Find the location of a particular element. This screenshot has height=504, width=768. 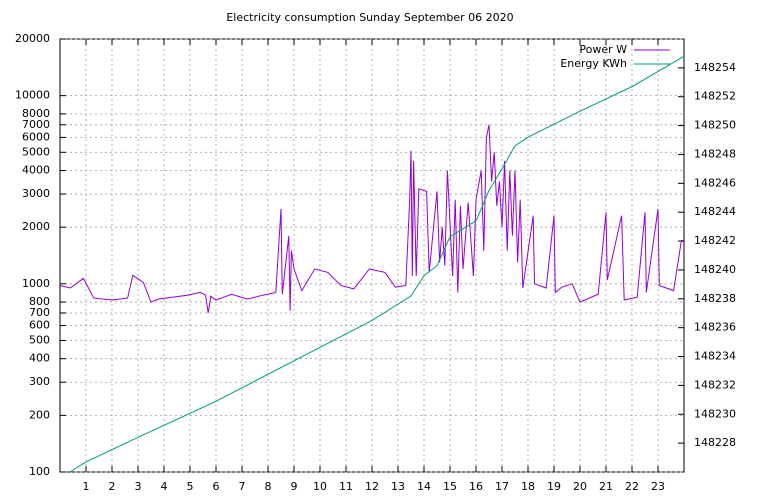

x-tick-label: 6 is located at coordinates (216, 486).